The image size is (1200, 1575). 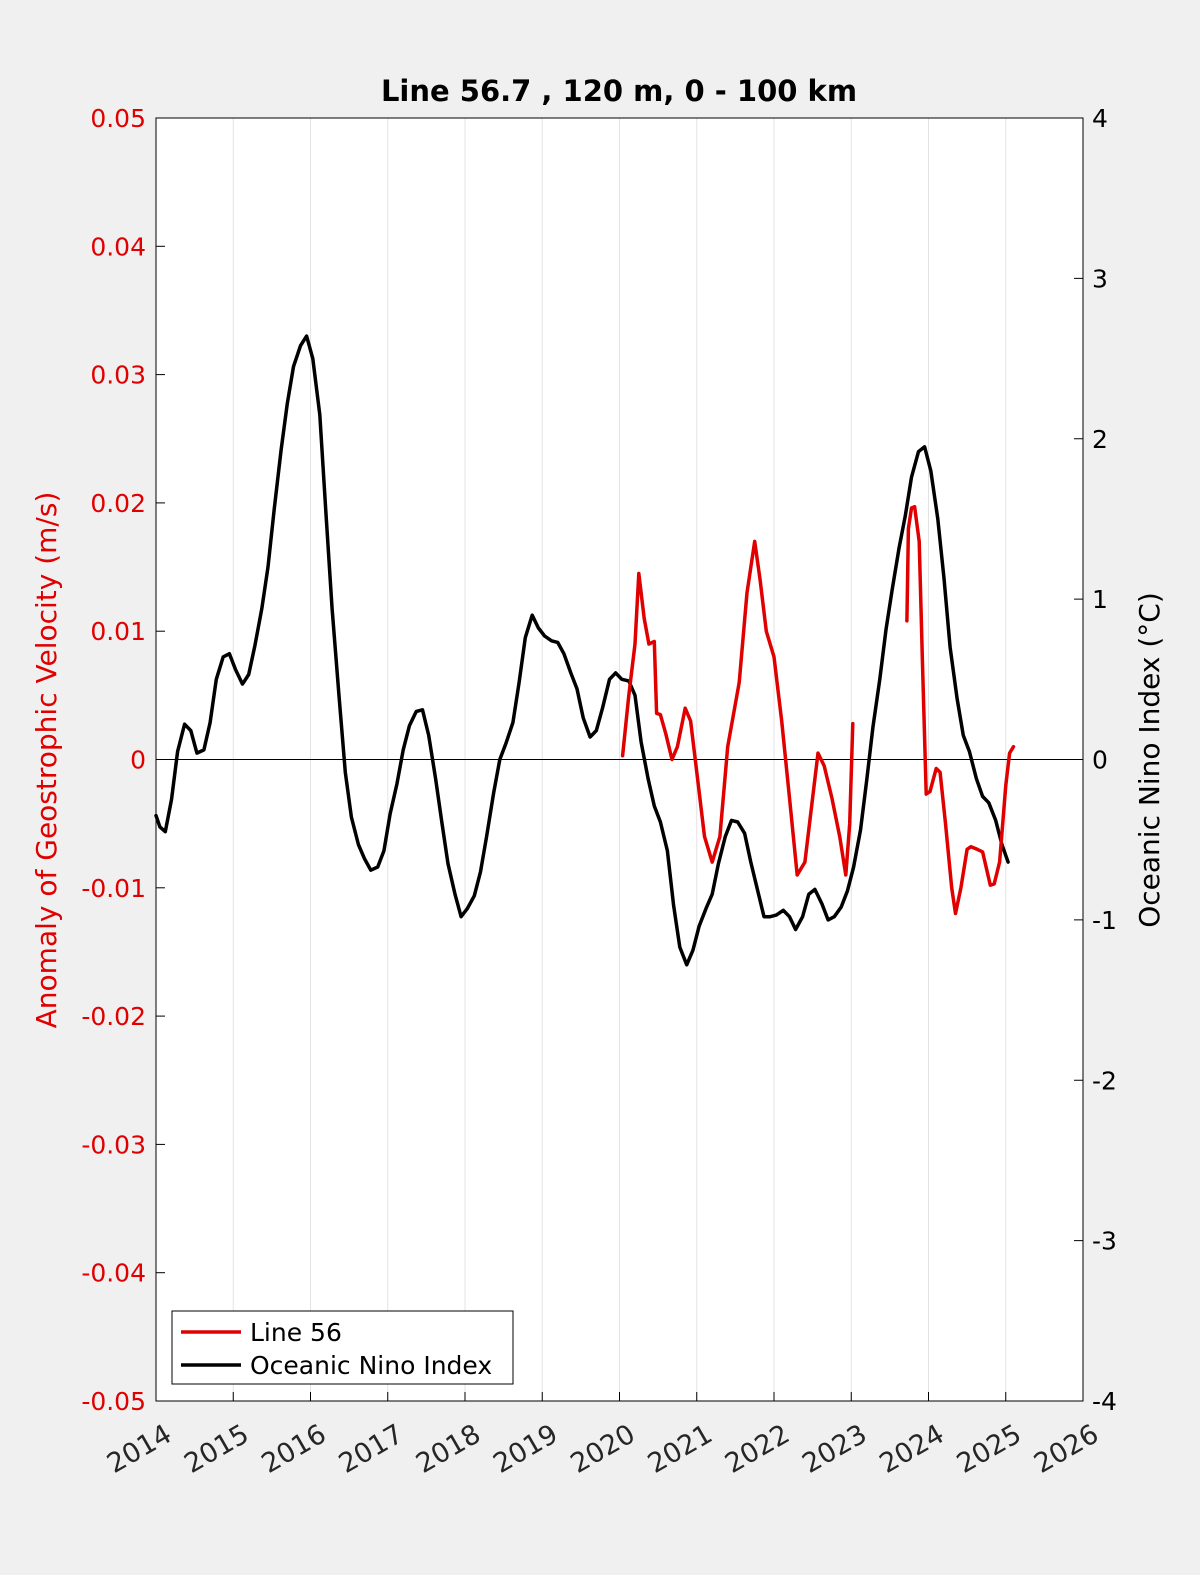 I want to click on x-tick-label: 2021, so click(x=680, y=1449).